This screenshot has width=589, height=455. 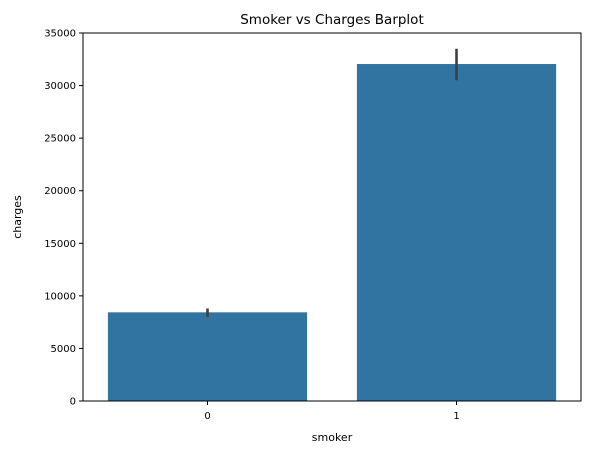 I want to click on x-tick-label: 1, so click(x=456, y=416).